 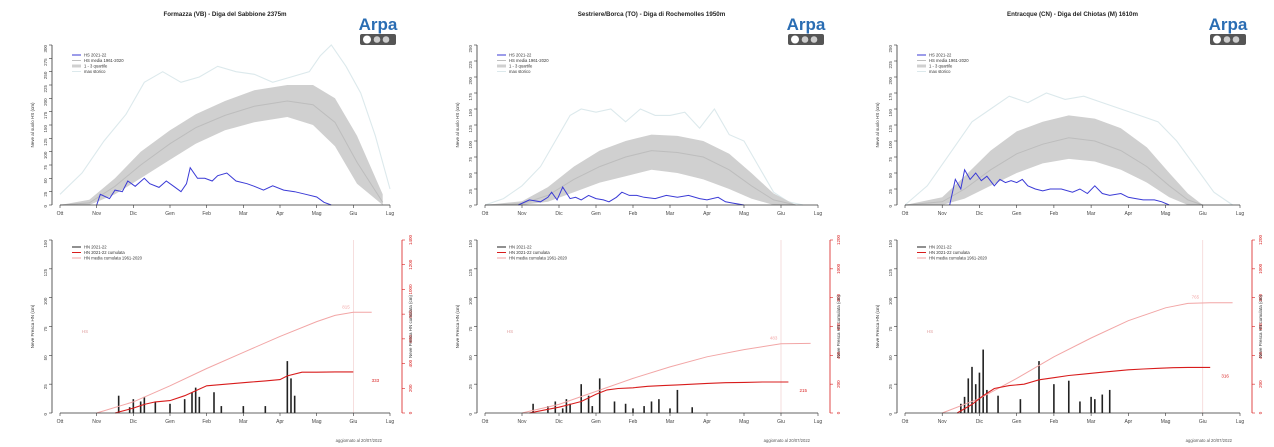 What do you see at coordinates (390, 214) in the screenshot?
I see `top-0-x-tick-label: Lug` at bounding box center [390, 214].